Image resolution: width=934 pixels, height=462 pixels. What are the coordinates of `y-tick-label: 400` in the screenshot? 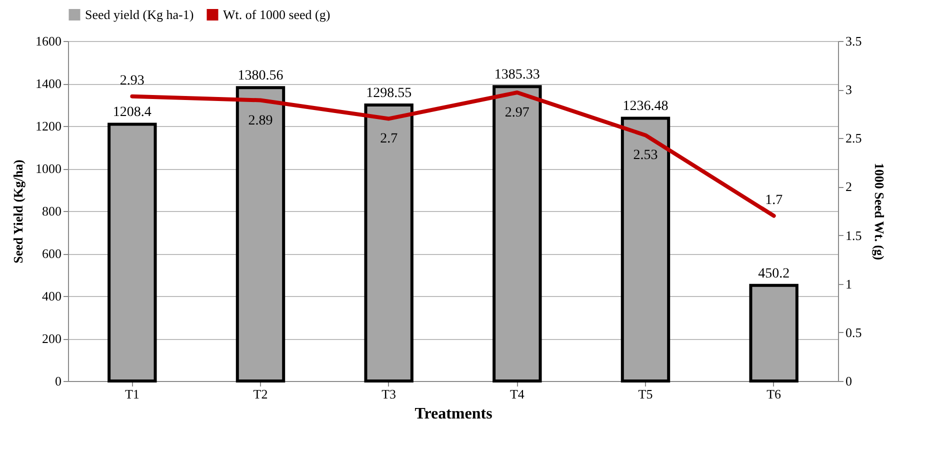 It's located at (52, 296).